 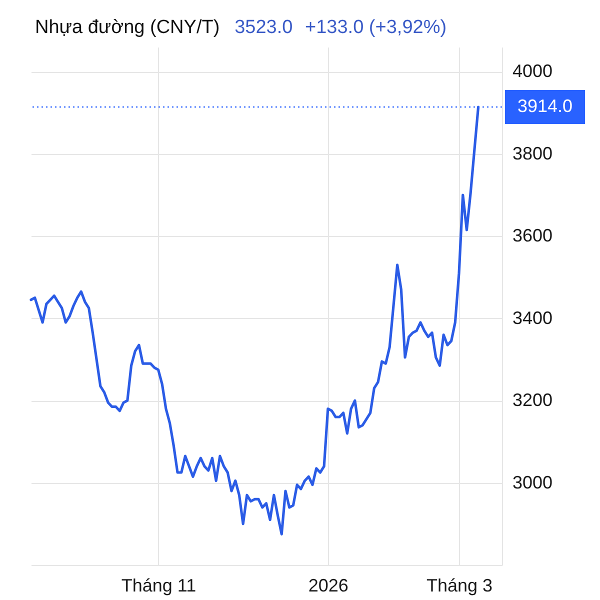 I want to click on x-tick-label: Tháng 3, so click(x=459, y=586).